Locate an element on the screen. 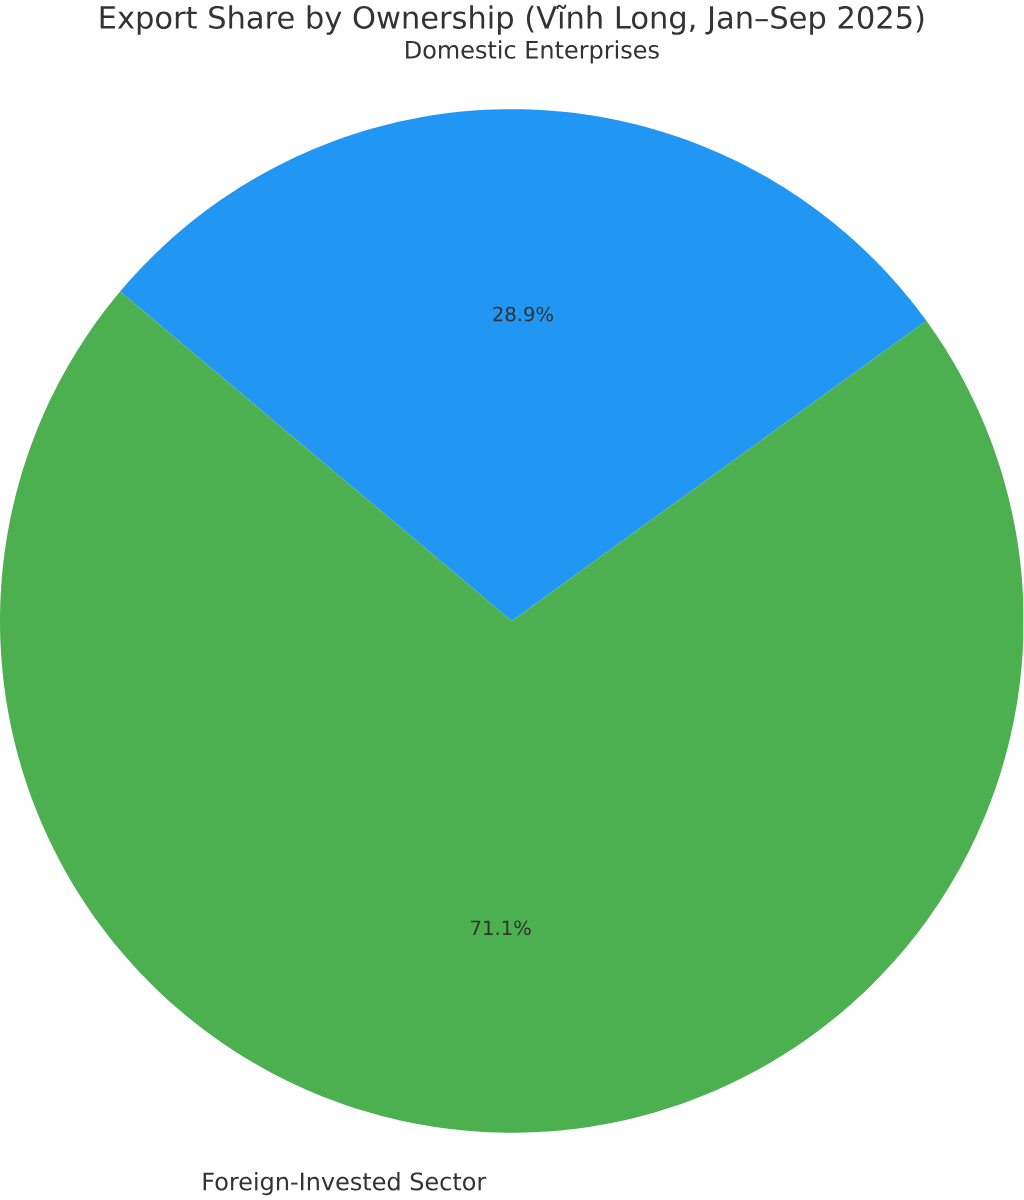 The height and width of the screenshot is (1200, 1024). chart-title: Export Share by Ownership (Vĩnh Long, Jan–Sep 2025) is located at coordinates (512, 19).